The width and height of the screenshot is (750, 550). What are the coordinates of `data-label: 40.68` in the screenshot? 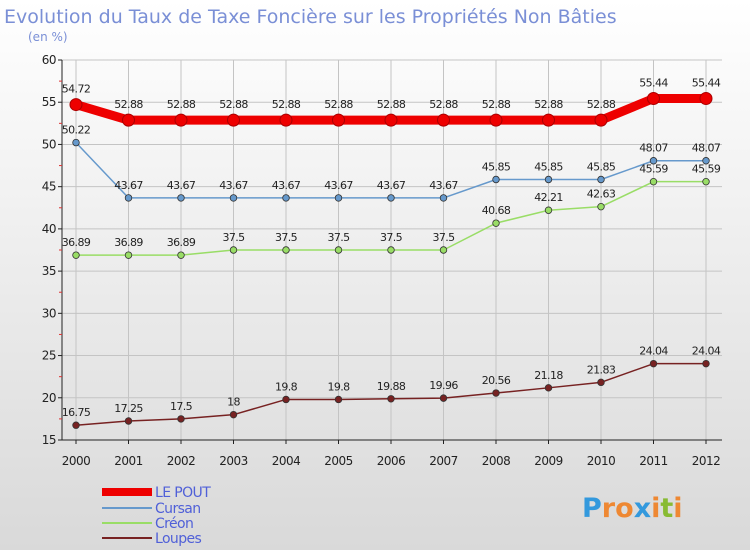 It's located at (496, 210).